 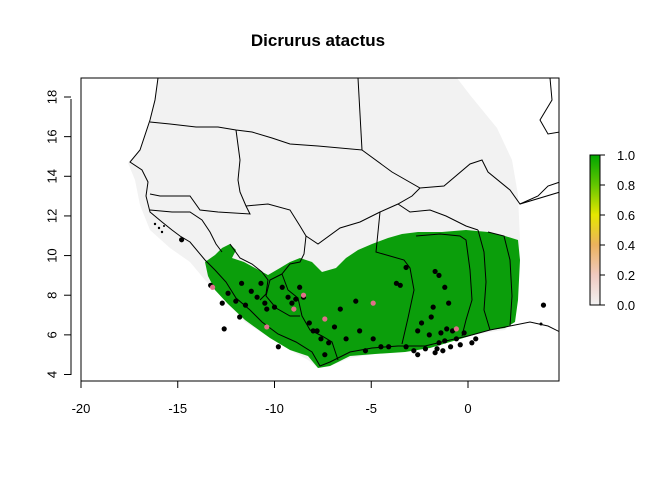 I want to click on legend-tick-label: 0.2, so click(x=626, y=275).